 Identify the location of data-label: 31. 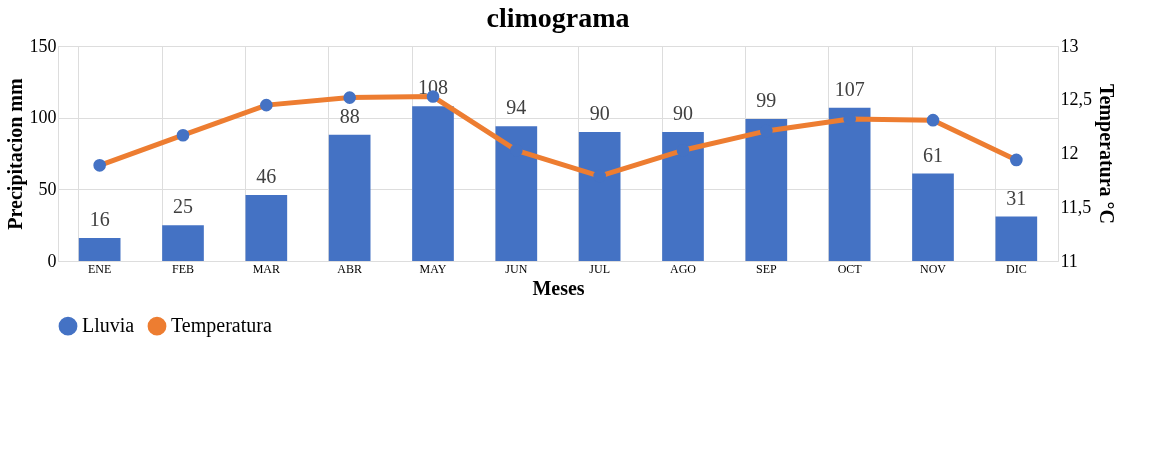
(1016, 197).